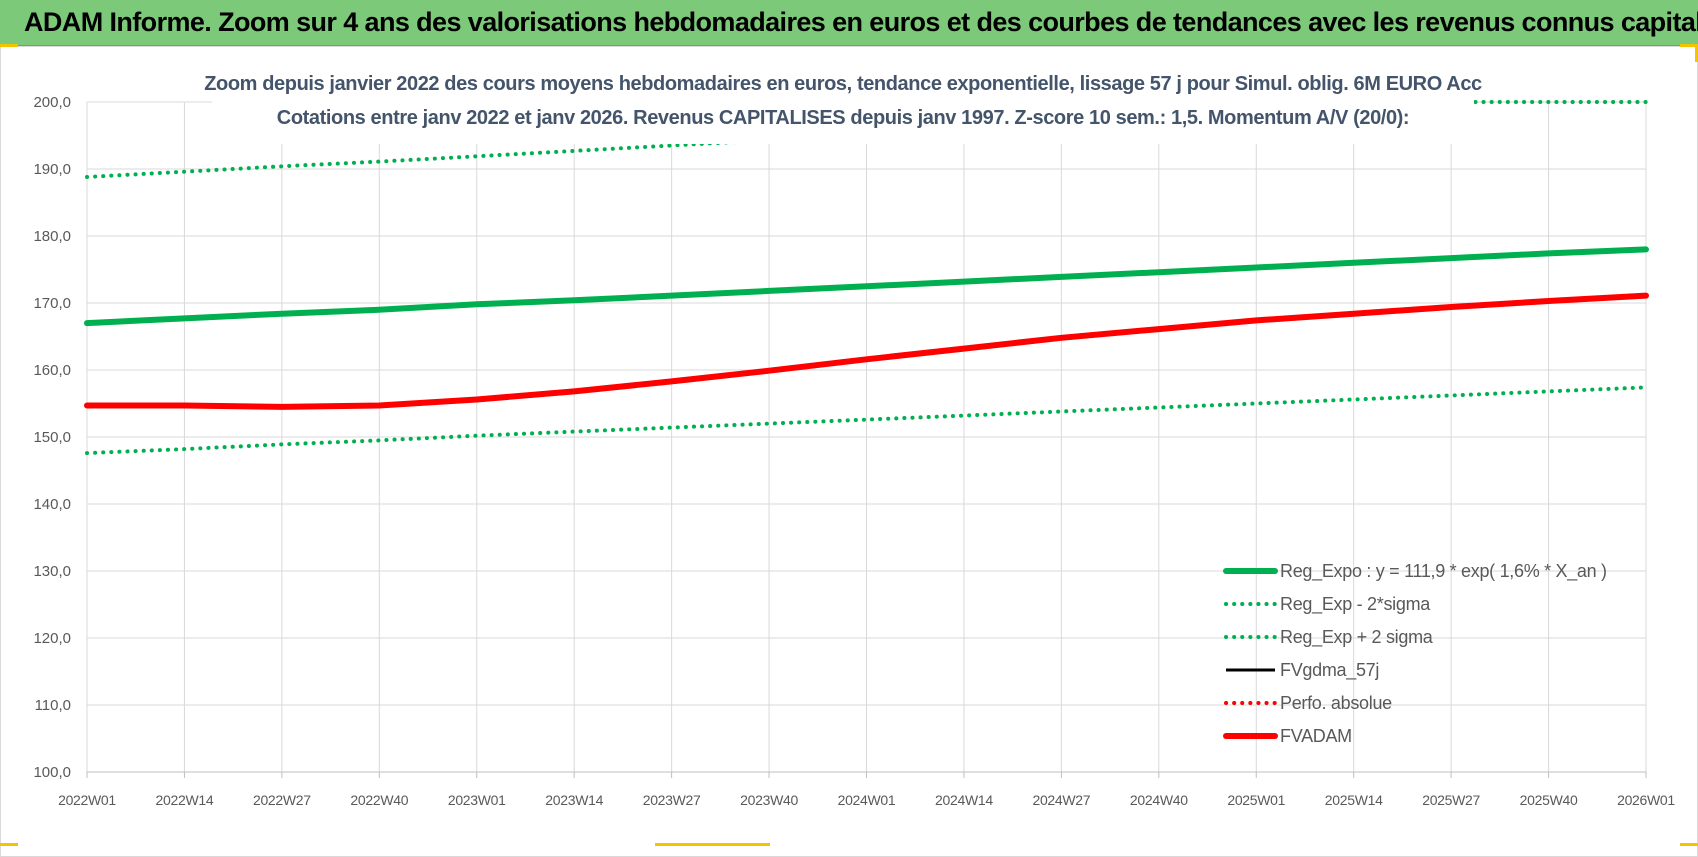  I want to click on x-tick-label: 2023W14, so click(574, 800).